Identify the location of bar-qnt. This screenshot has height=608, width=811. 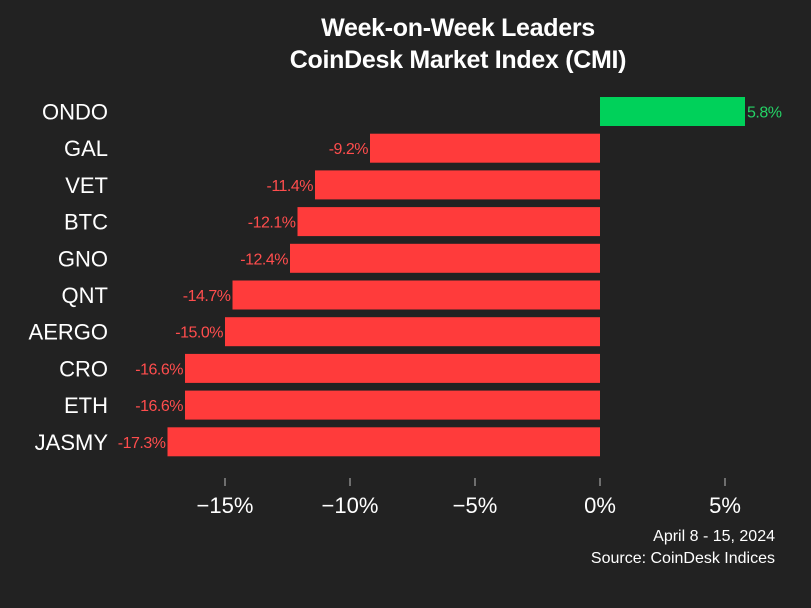
(416, 295).